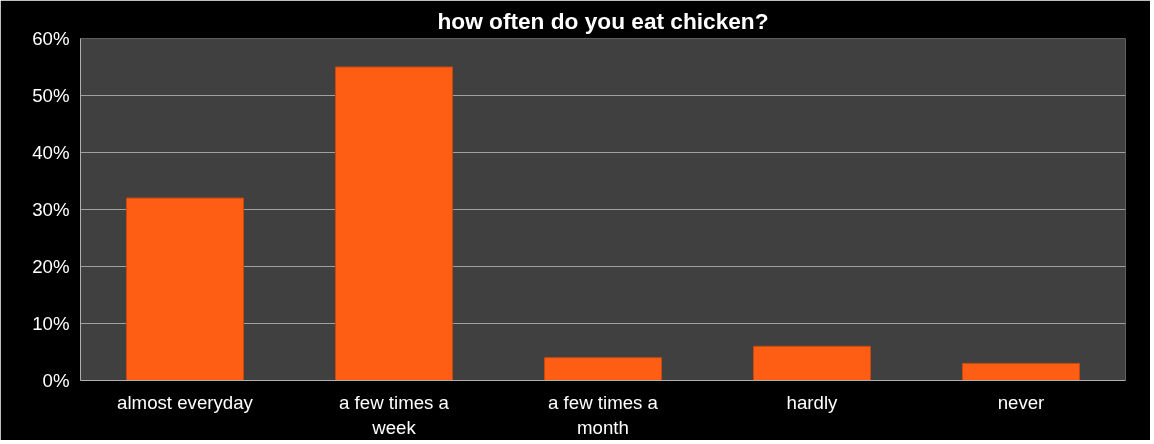  Describe the element at coordinates (51, 266) in the screenshot. I see `y-tick-label: 20%` at that location.